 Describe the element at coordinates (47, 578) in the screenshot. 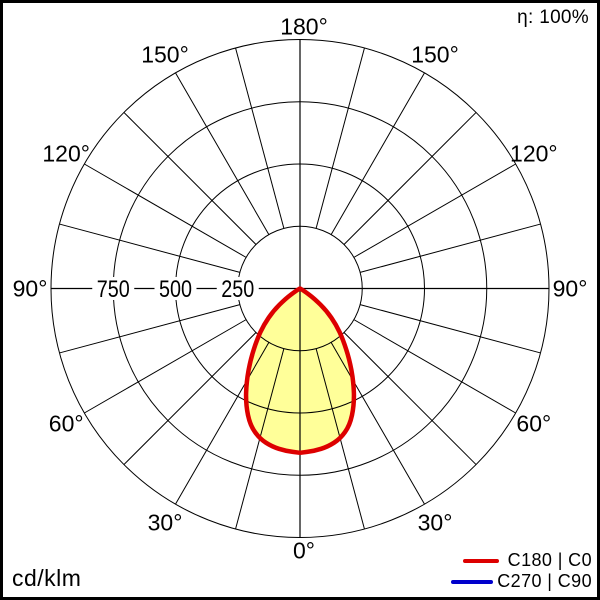

I see `unit-label: cd/klm` at that location.